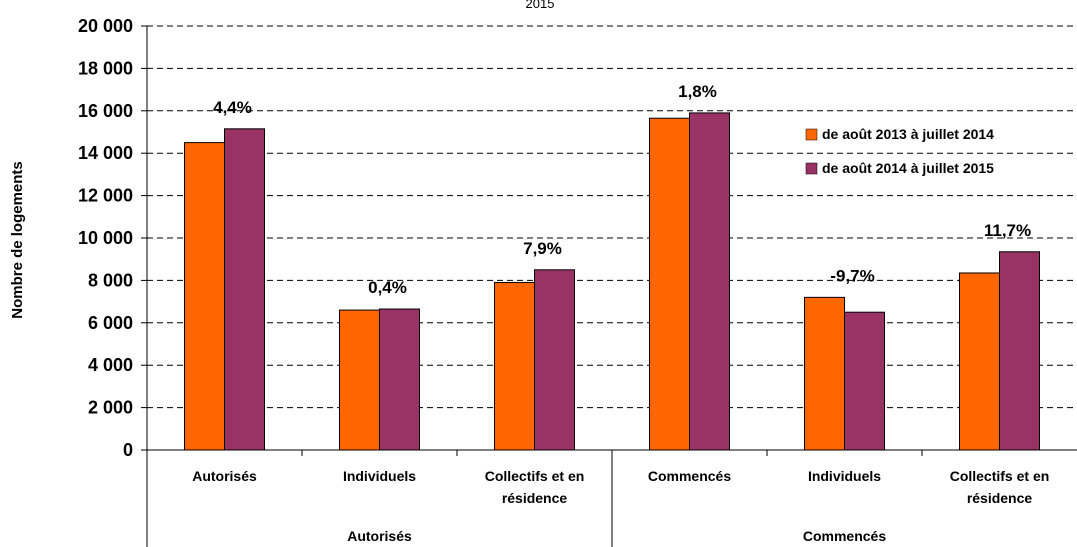 The width and height of the screenshot is (1077, 547). Describe the element at coordinates (105, 153) in the screenshot. I see `y-tick-label: 14 000` at that location.